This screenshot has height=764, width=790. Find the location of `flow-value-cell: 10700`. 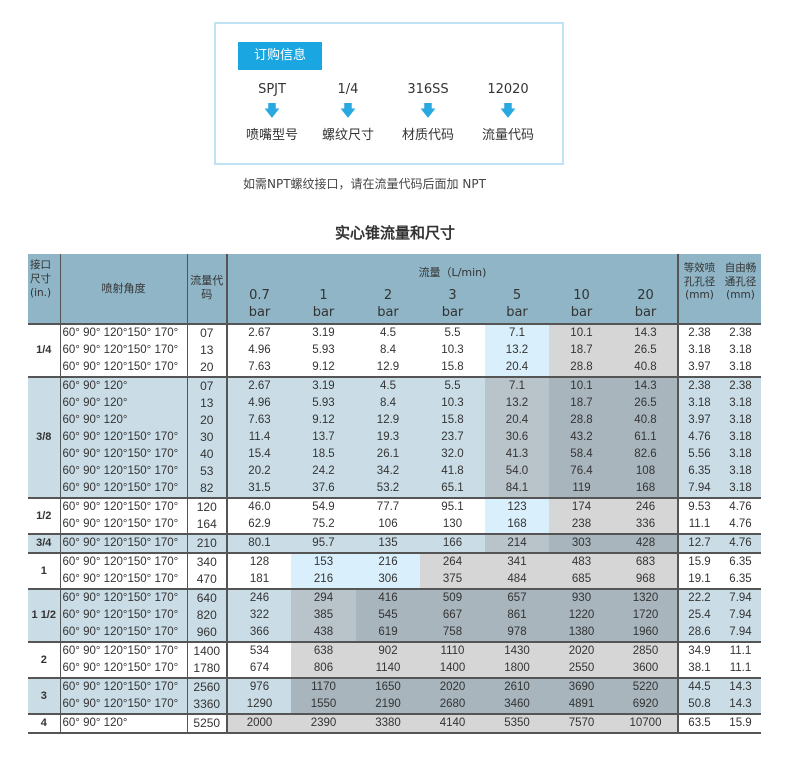

flow-value-cell: 10700 is located at coordinates (646, 723).